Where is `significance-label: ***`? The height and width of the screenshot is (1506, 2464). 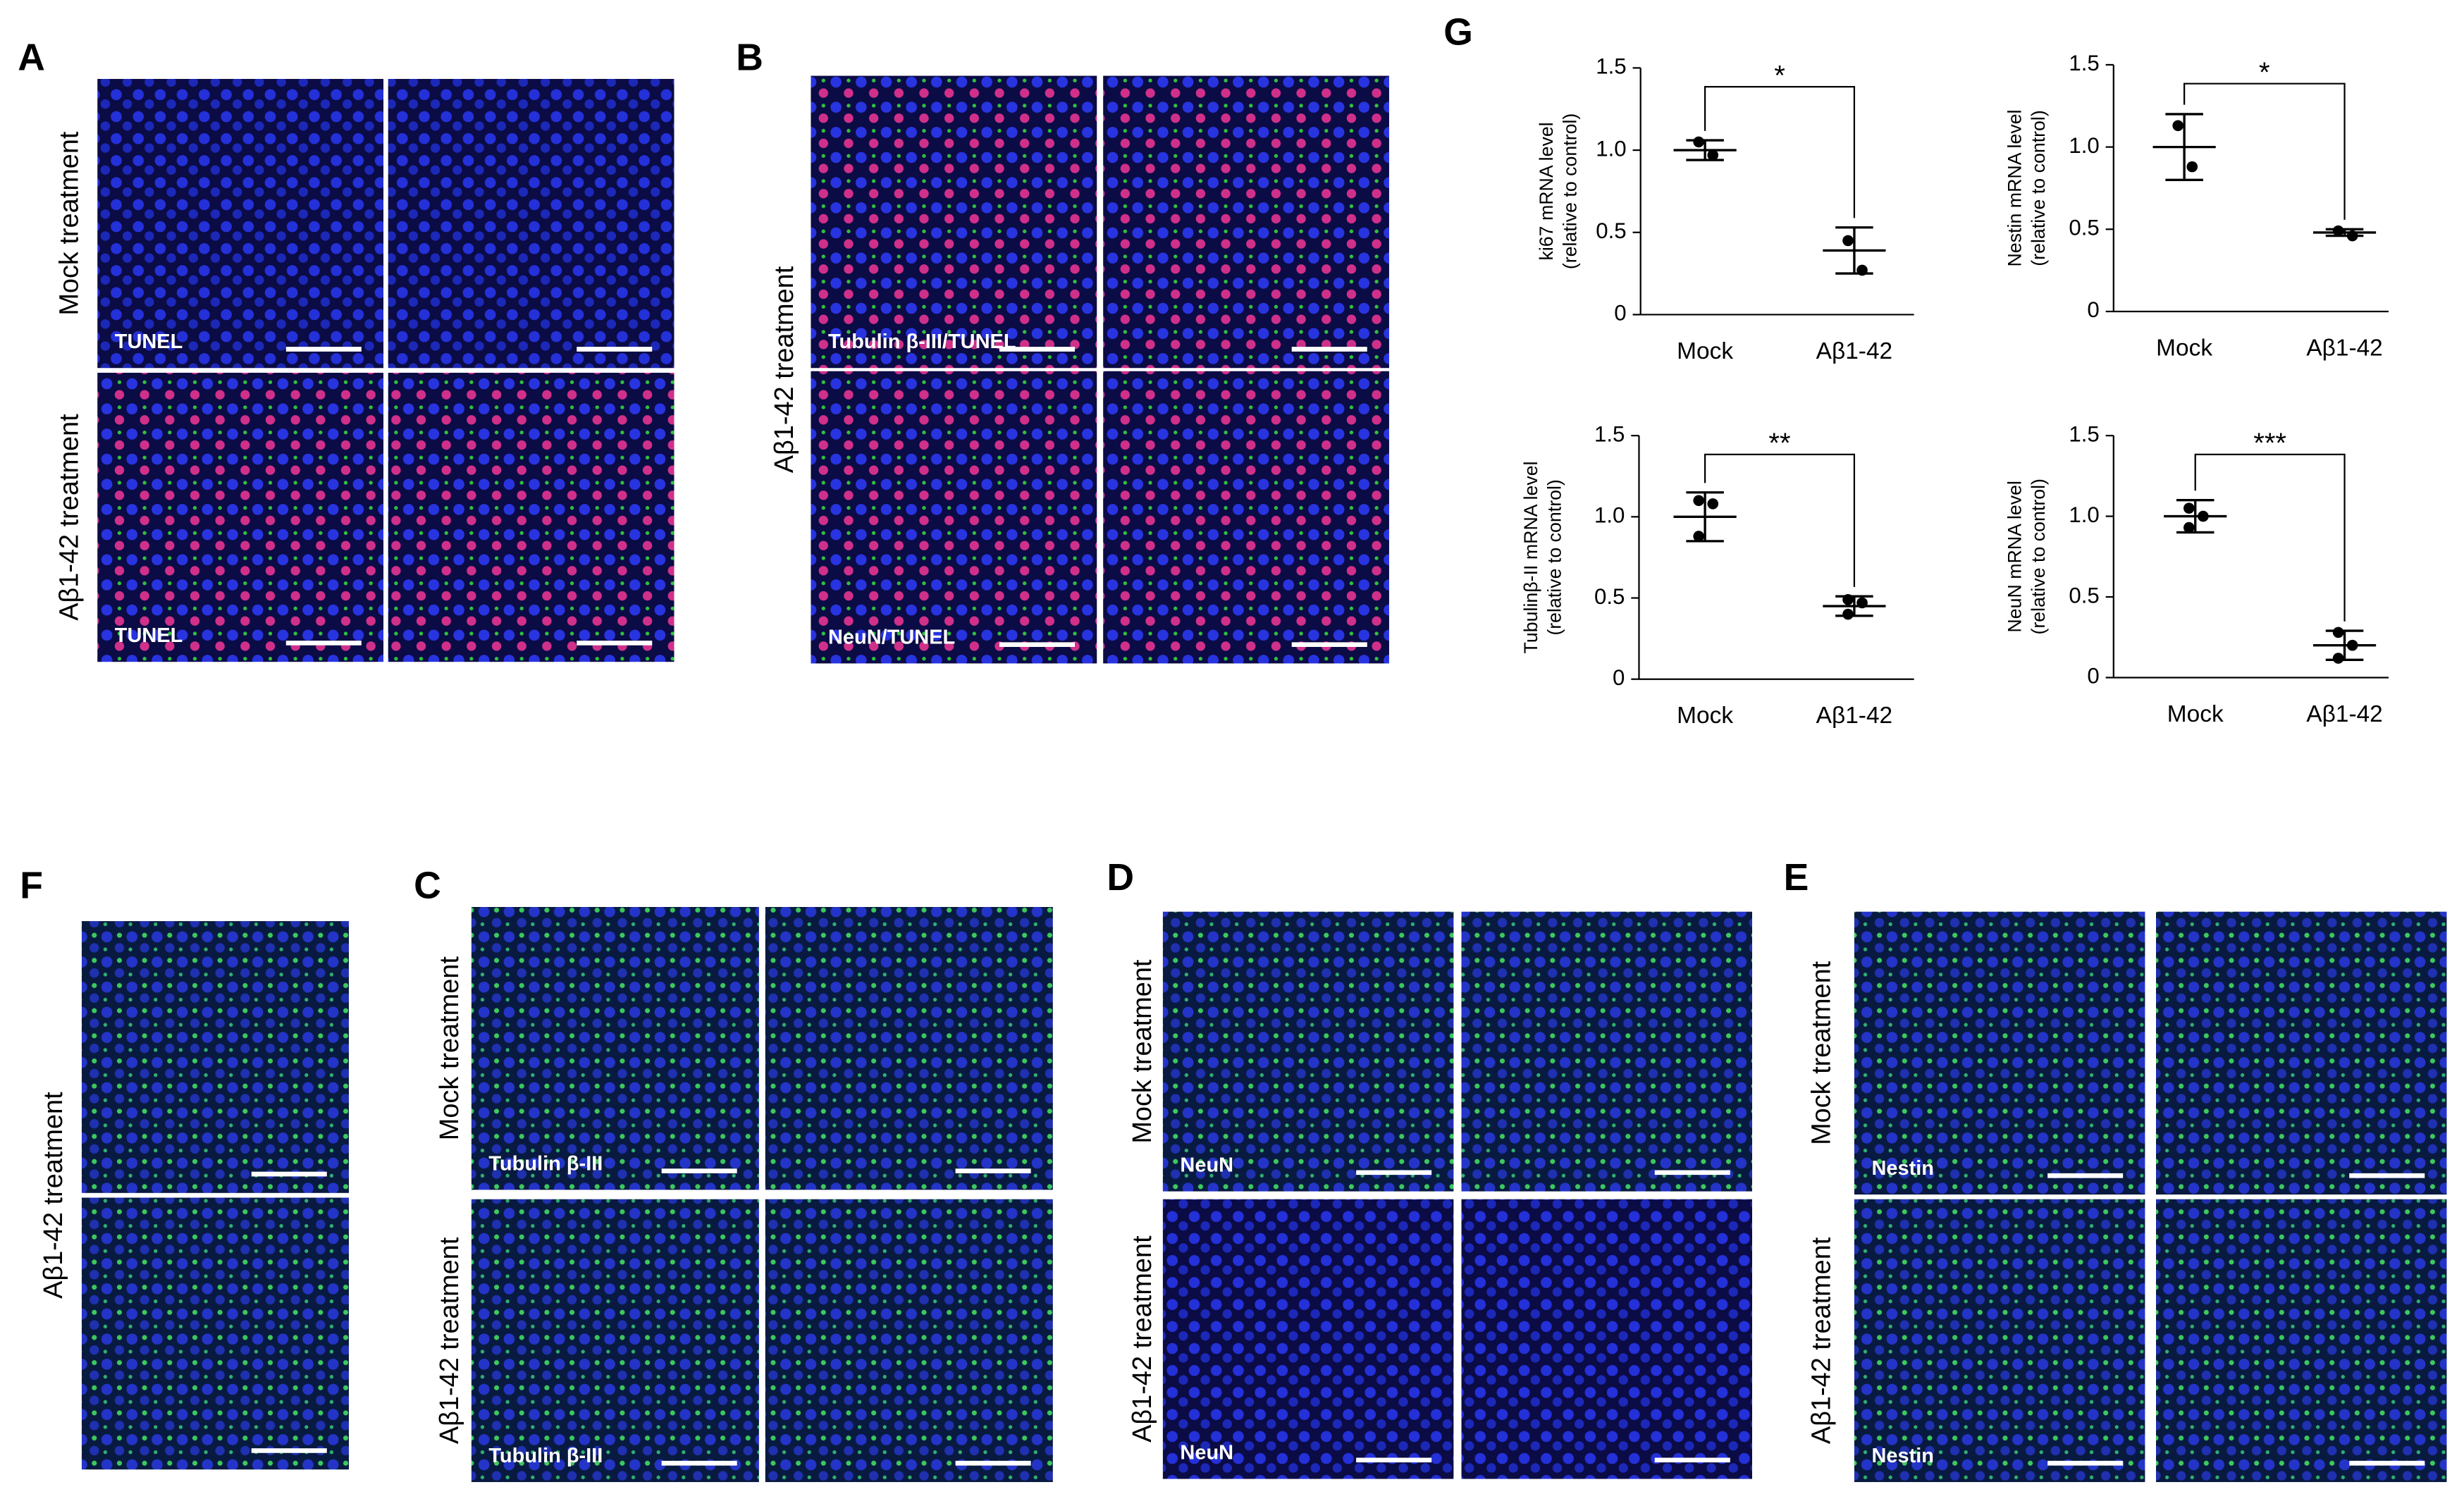 significance-label: *** is located at coordinates (2269, 443).